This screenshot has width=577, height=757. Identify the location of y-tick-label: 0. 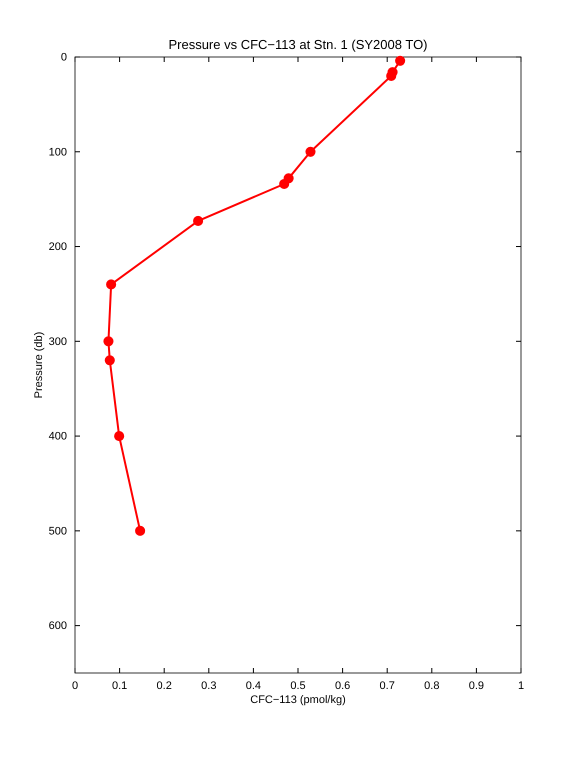
(63, 58).